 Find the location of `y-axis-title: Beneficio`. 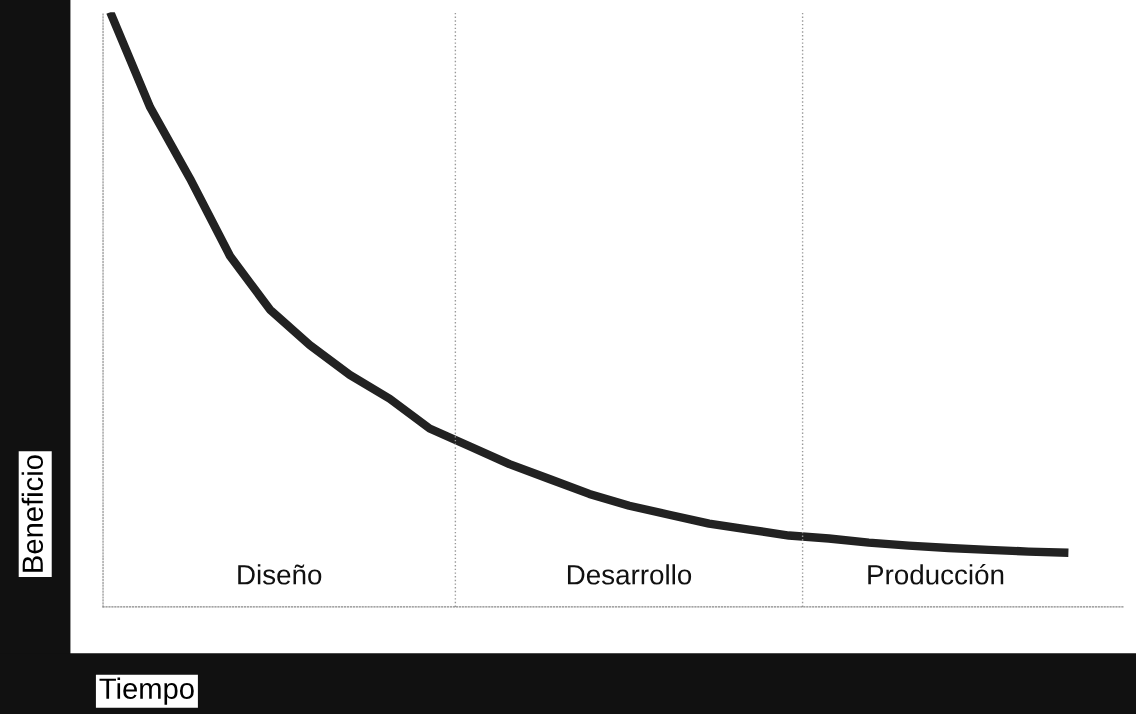

y-axis-title: Beneficio is located at coordinates (32, 513).